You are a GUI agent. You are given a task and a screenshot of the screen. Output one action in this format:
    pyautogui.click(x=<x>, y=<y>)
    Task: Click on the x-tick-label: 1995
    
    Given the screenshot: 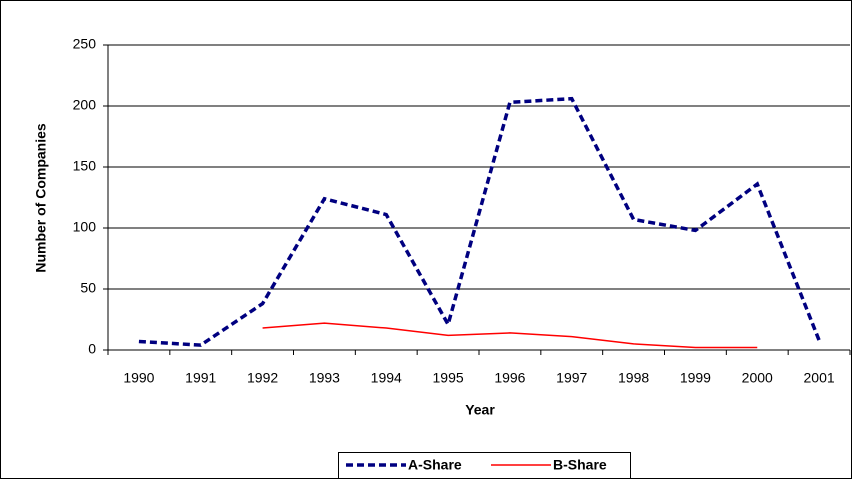 What is the action you would take?
    pyautogui.click(x=448, y=378)
    